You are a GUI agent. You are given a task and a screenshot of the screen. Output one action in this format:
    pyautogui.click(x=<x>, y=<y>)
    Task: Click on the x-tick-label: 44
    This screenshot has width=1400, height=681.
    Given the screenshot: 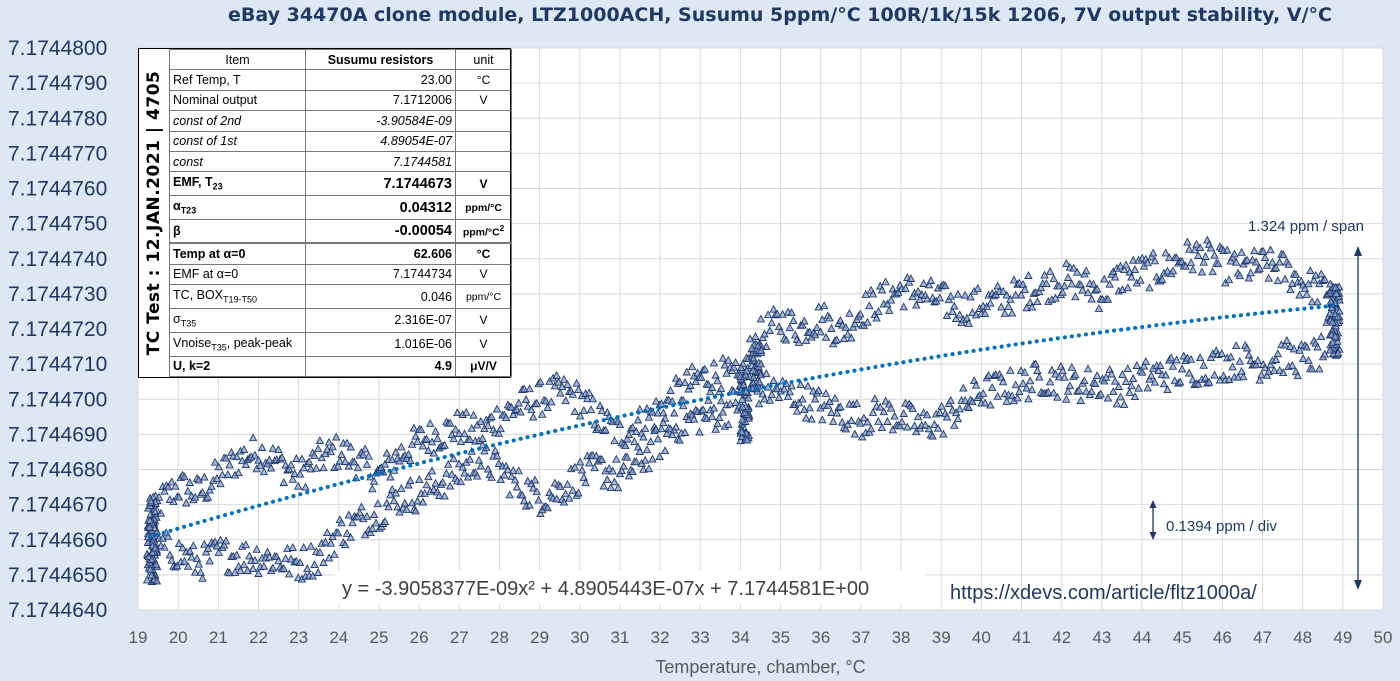 What is the action you would take?
    pyautogui.click(x=1142, y=637)
    